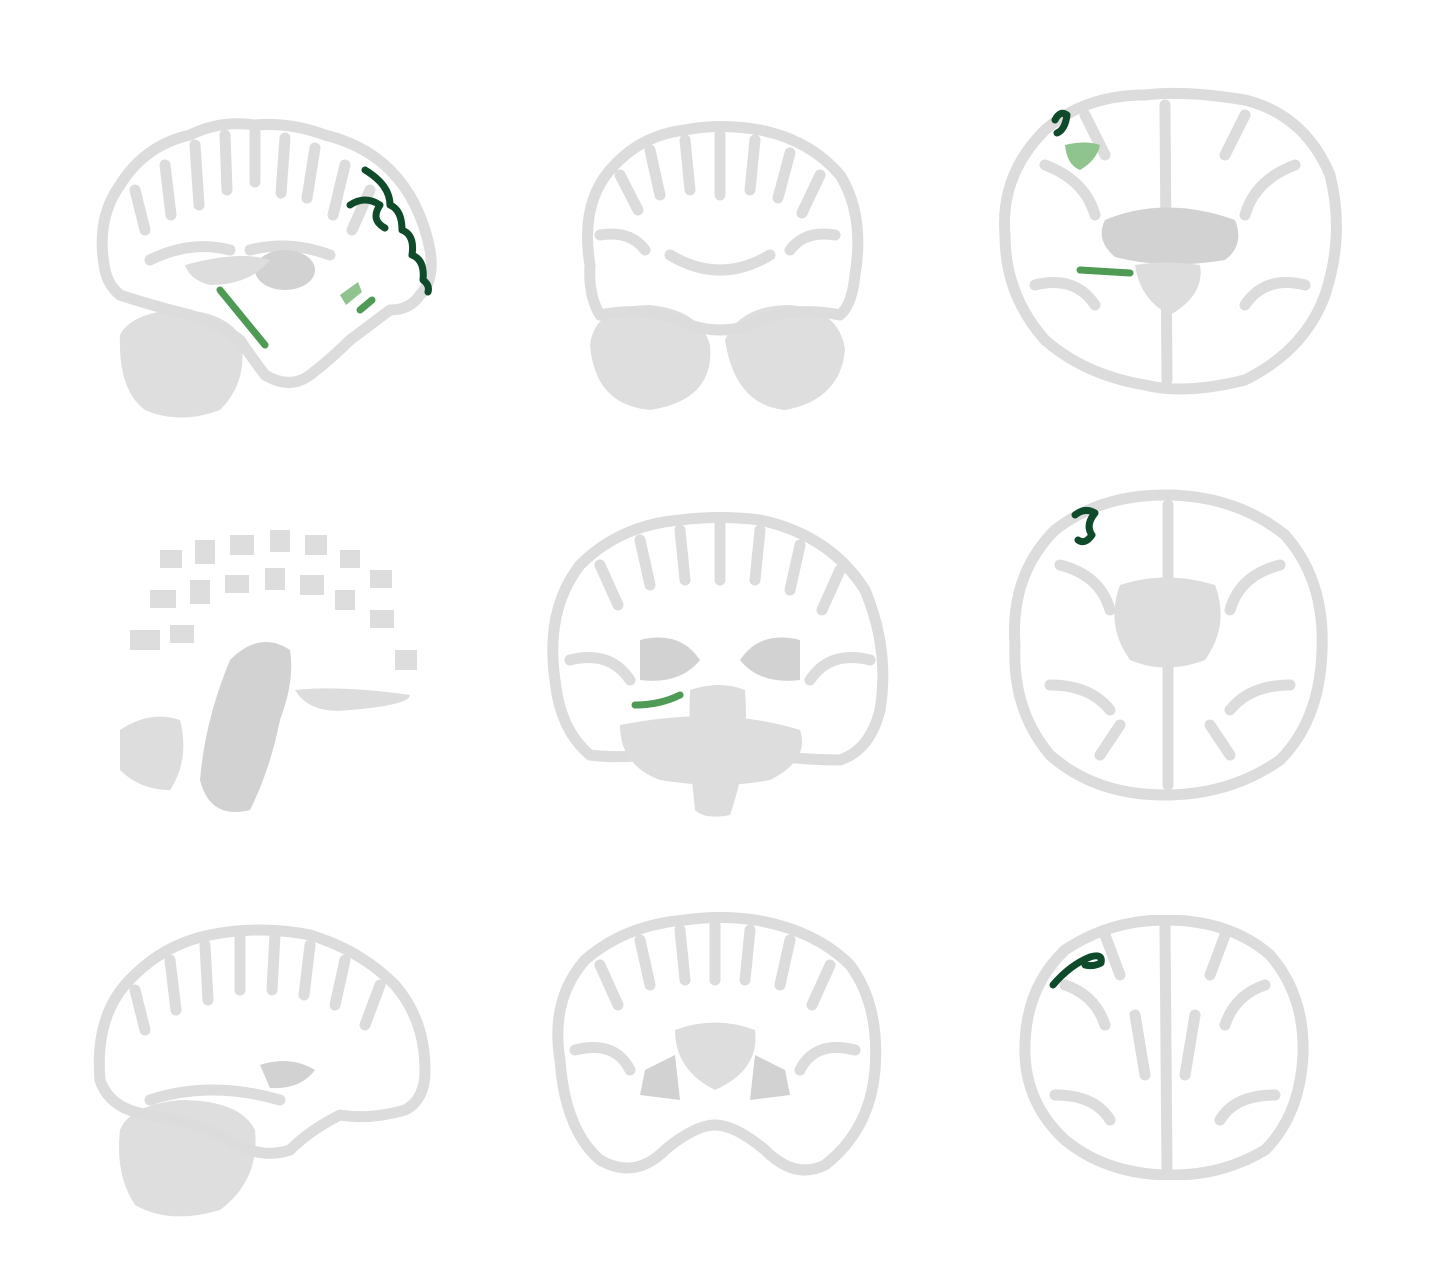 The width and height of the screenshot is (1435, 1284). I want to click on axial-slice-row2, so click(1167, 645).